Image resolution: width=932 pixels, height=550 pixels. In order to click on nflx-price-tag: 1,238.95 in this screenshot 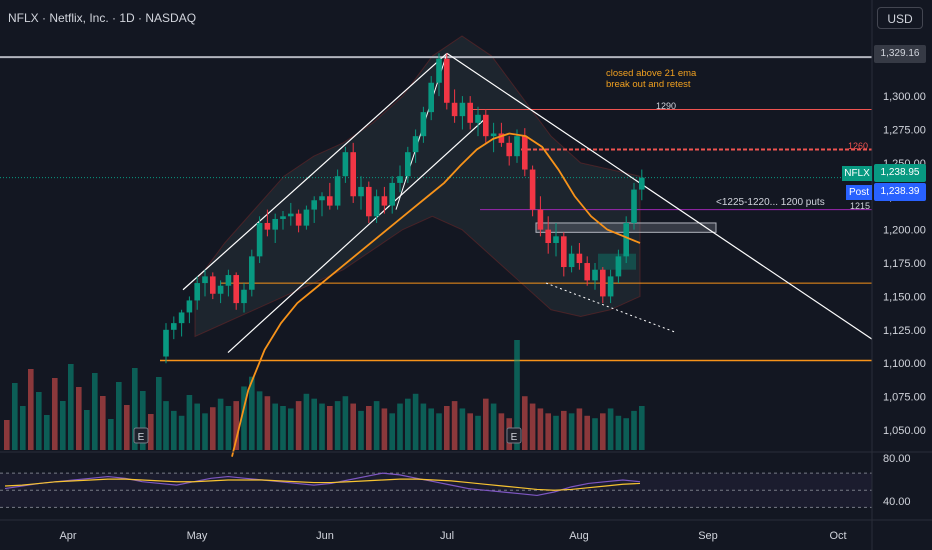, I will do `click(900, 173)`.